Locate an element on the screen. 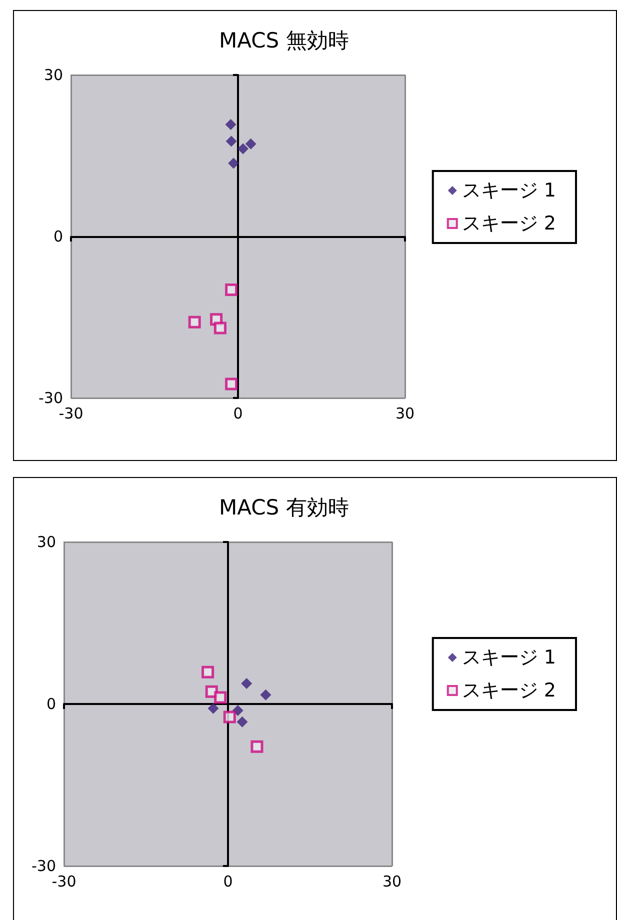  chart-title: MACS 無効時 is located at coordinates (284, 40).